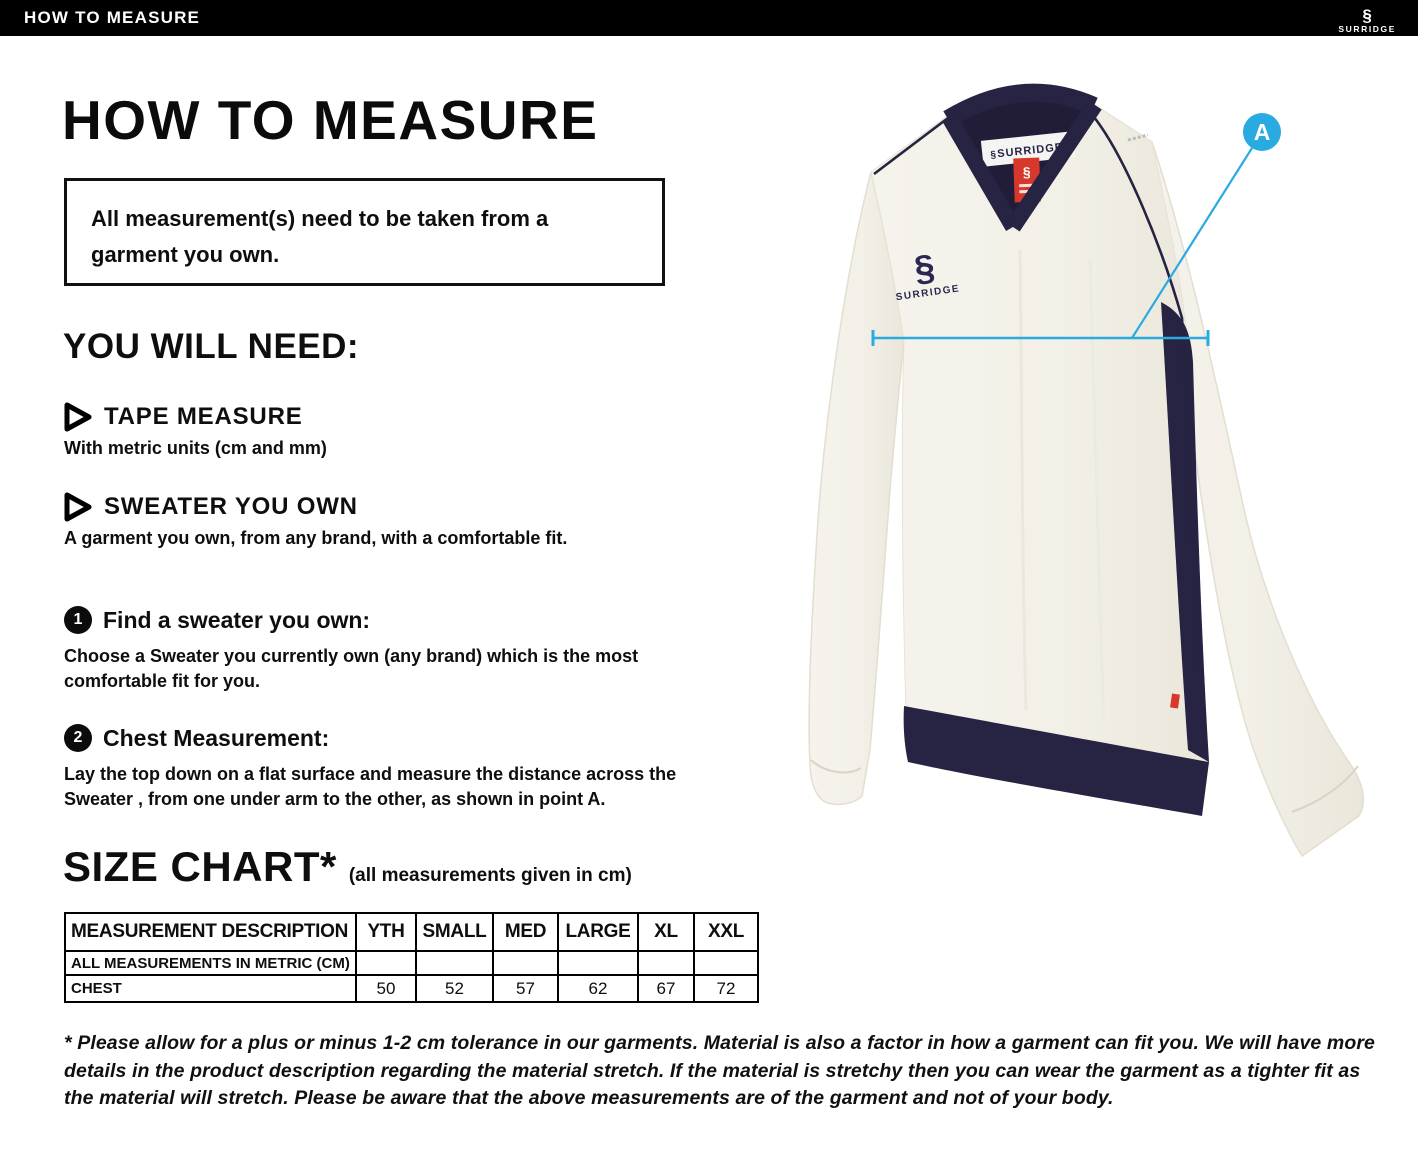  I want to click on right-cuff-seam, so click(1325, 789).